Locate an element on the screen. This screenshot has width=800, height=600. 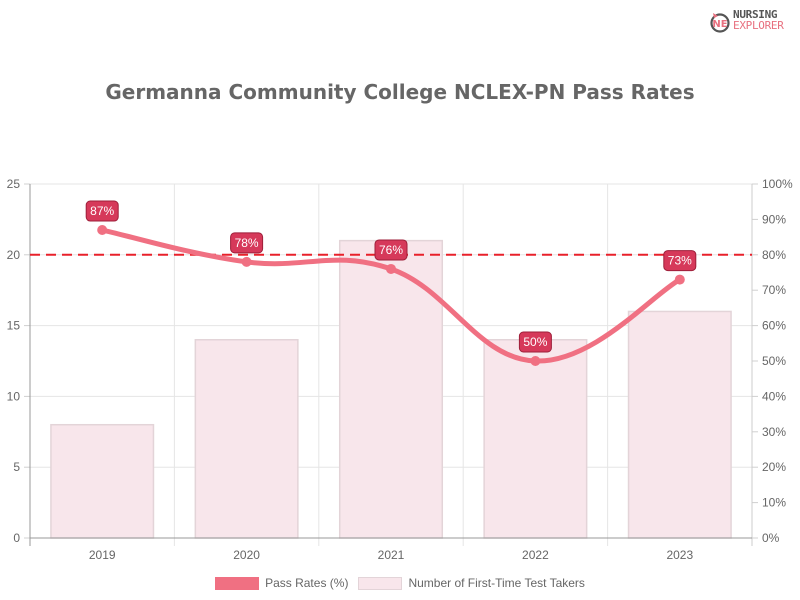
legend-swatch-pass-rates is located at coordinates (237, 583).